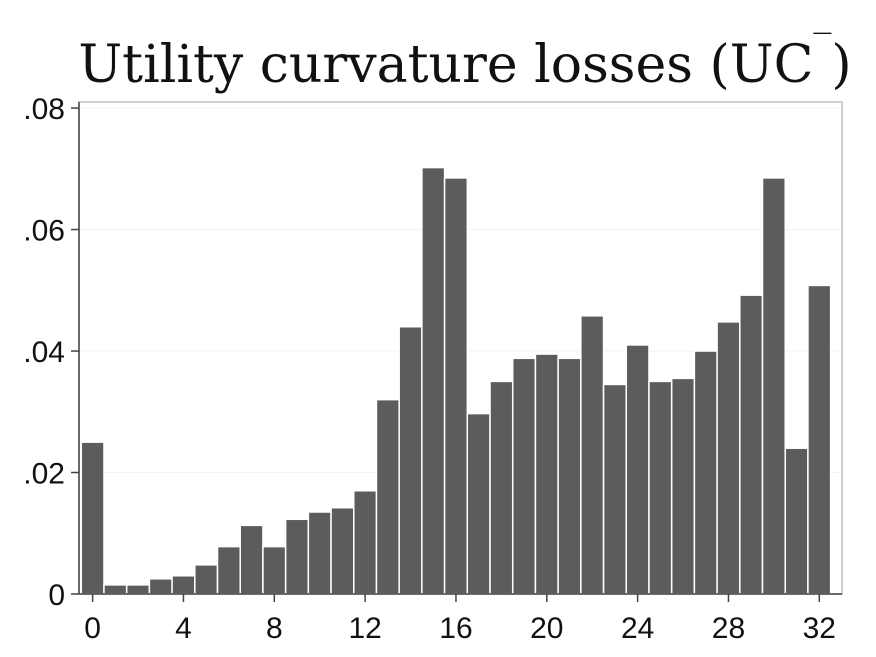 The width and height of the screenshot is (876, 657). What do you see at coordinates (274, 628) in the screenshot?
I see `x-tick-label-2: 8` at bounding box center [274, 628].